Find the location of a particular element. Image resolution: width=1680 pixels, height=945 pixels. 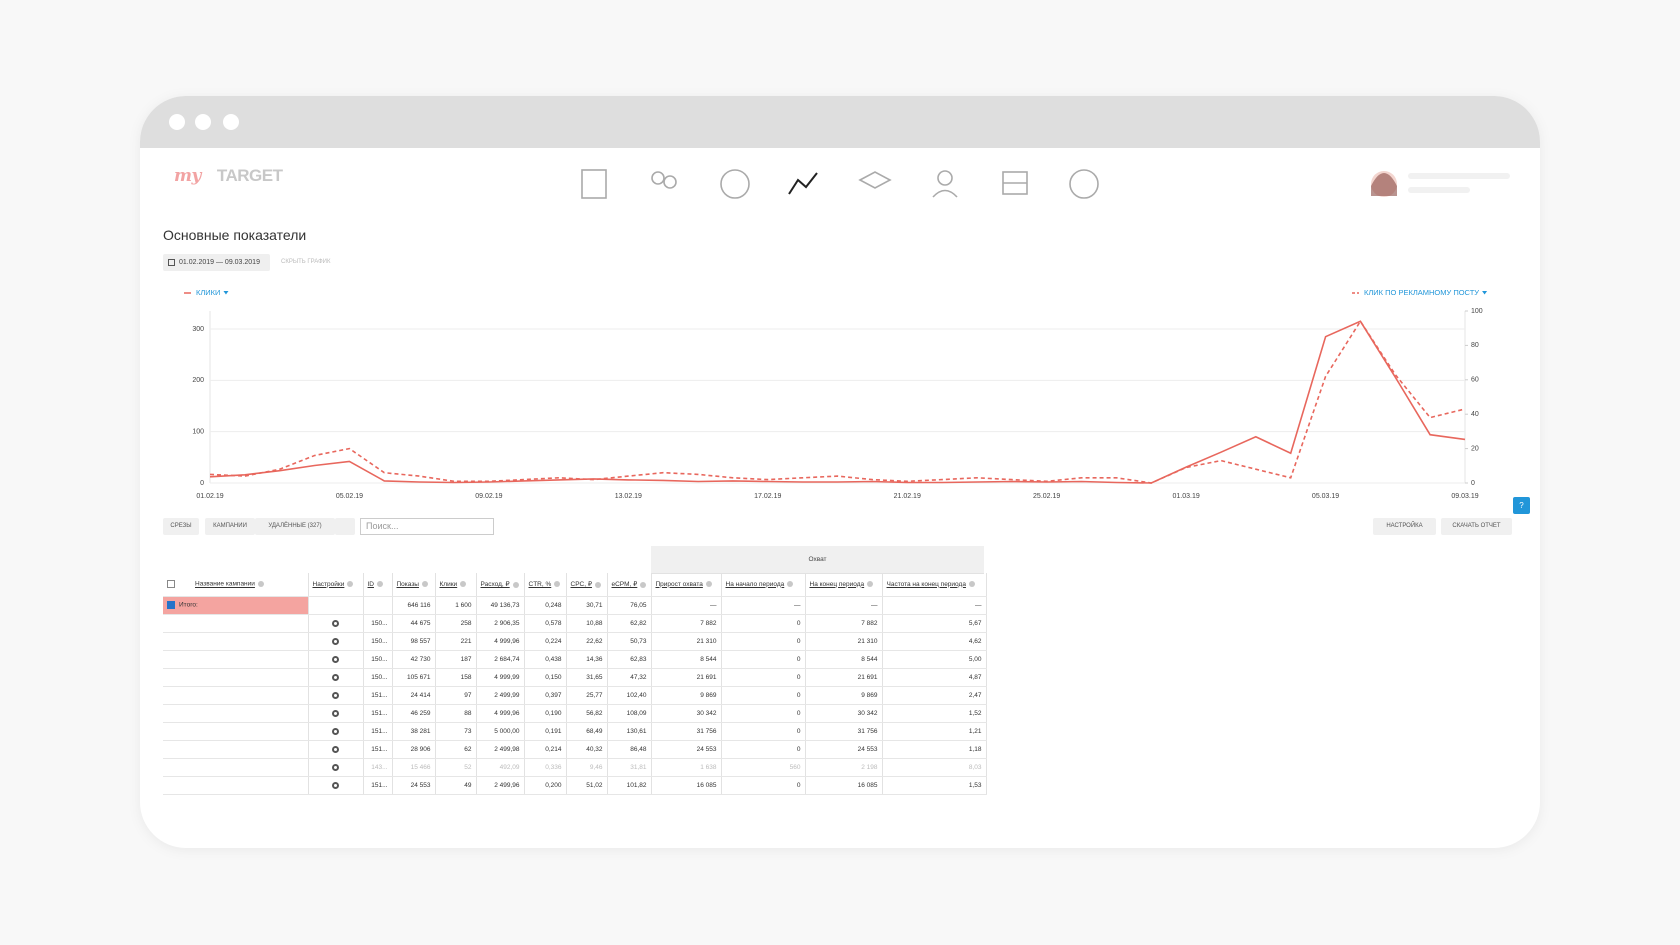

cell: 10,88 is located at coordinates (587, 623).